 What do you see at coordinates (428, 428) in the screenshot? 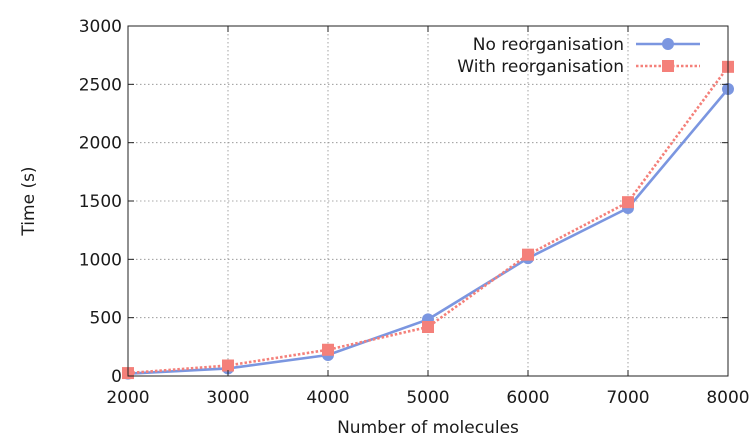
I see `x-axis-title: Number of molecules` at bounding box center [428, 428].